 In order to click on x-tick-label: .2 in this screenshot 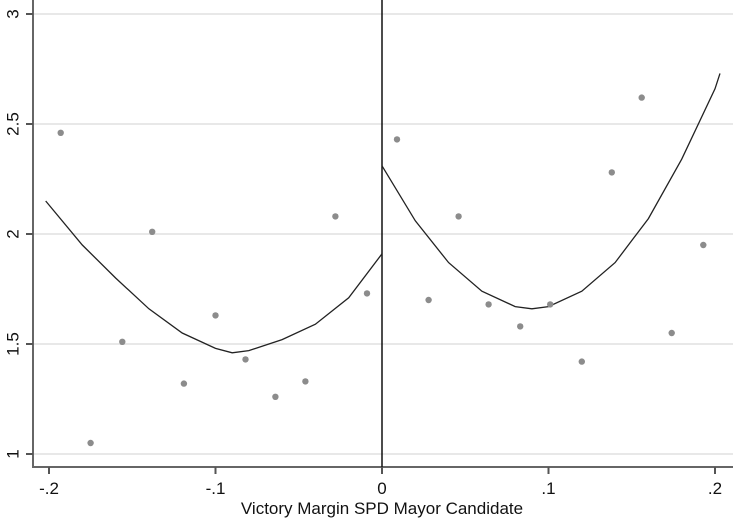, I will do `click(715, 488)`.